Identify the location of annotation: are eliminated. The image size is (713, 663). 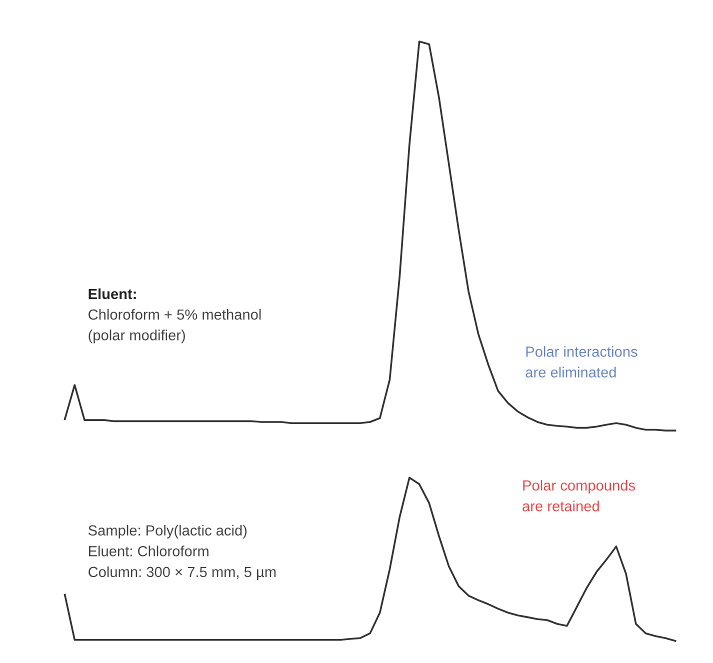
(571, 372).